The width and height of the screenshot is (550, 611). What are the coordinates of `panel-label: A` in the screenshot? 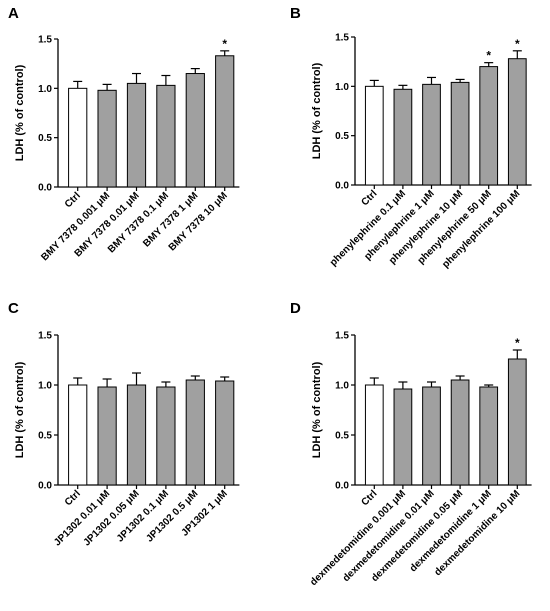 It's located at (13, 13).